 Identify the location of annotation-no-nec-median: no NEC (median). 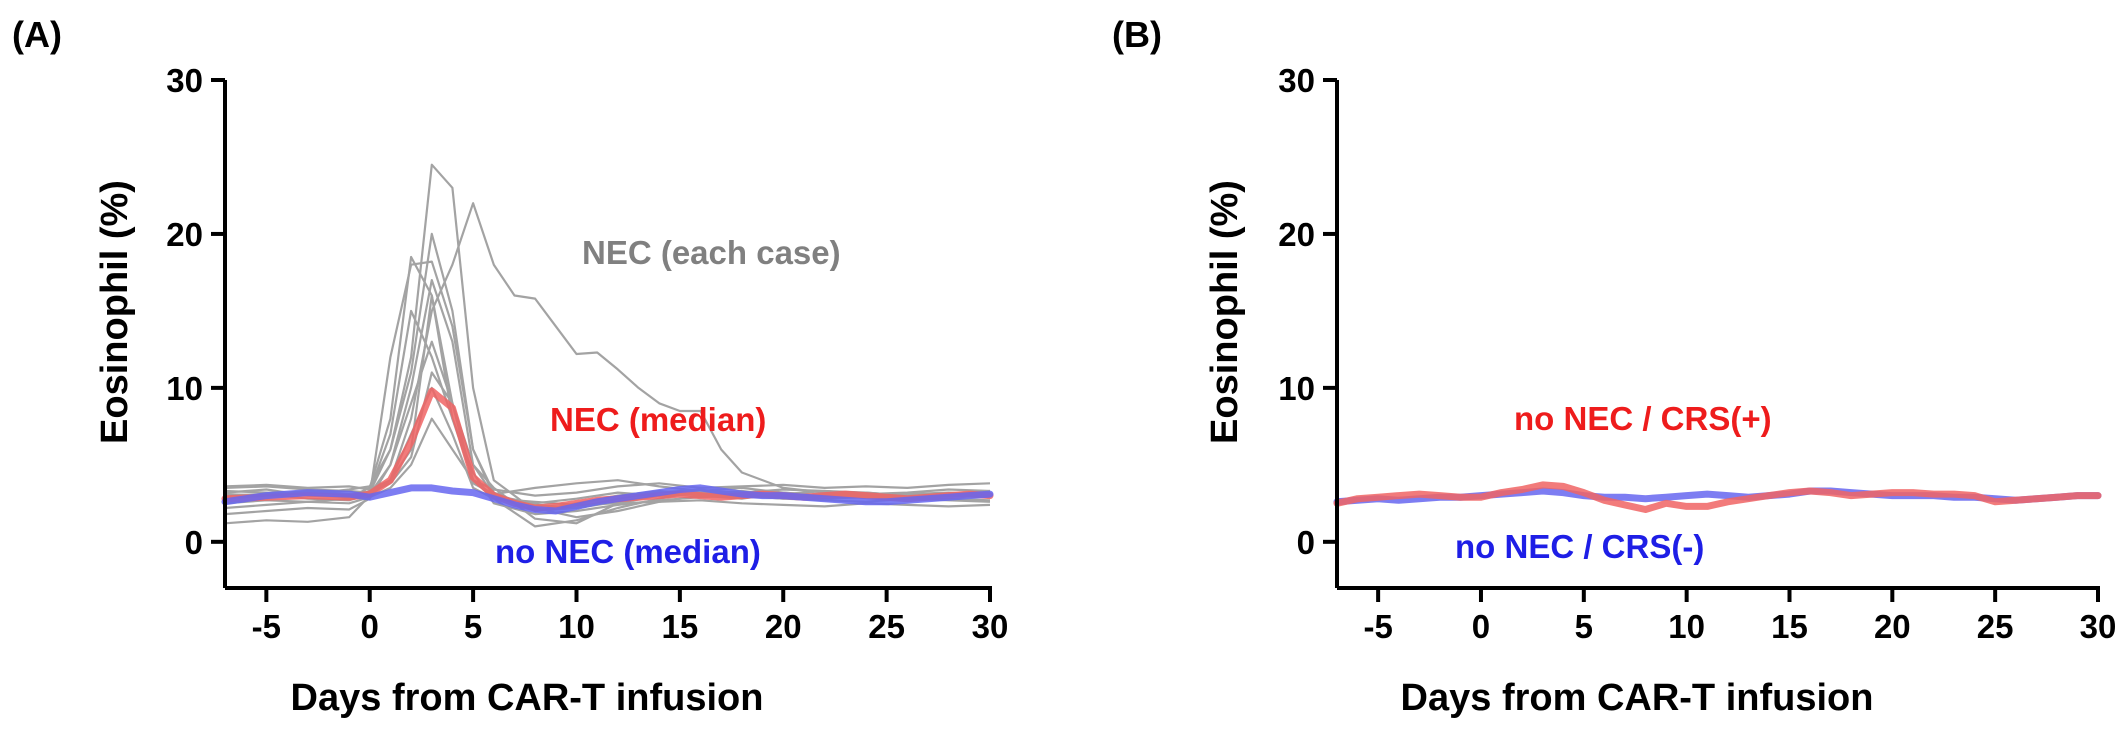
(628, 551).